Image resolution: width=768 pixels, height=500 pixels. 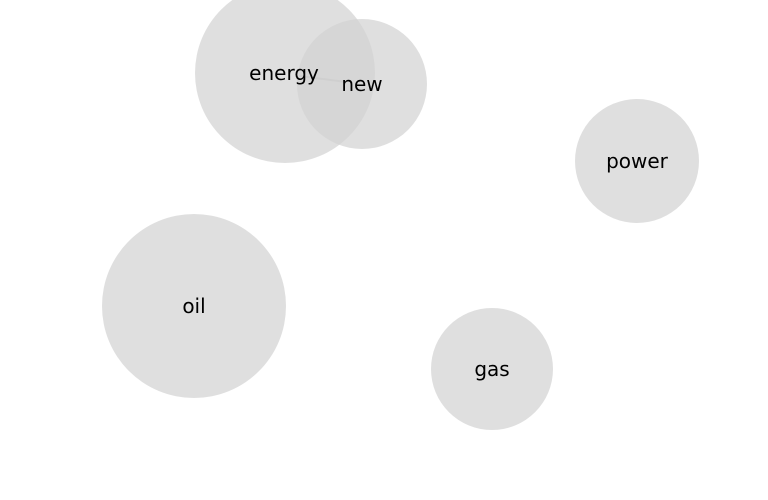 I want to click on node-new-bubble, so click(x=362, y=84).